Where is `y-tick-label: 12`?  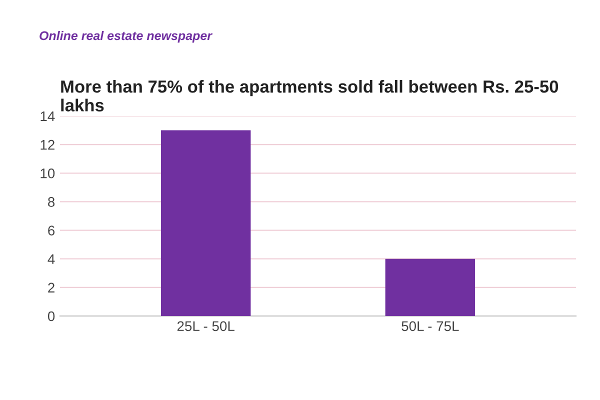 y-tick-label: 12 is located at coordinates (47, 145).